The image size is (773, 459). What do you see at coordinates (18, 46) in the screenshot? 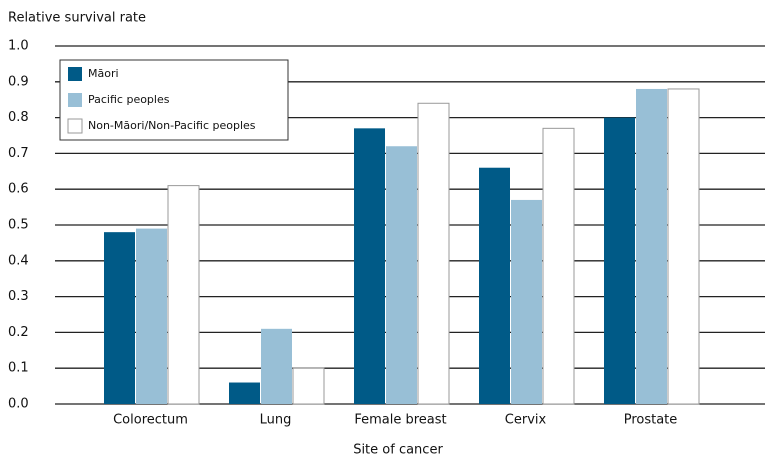
I see `y-tick-label: 1.0` at bounding box center [18, 46].